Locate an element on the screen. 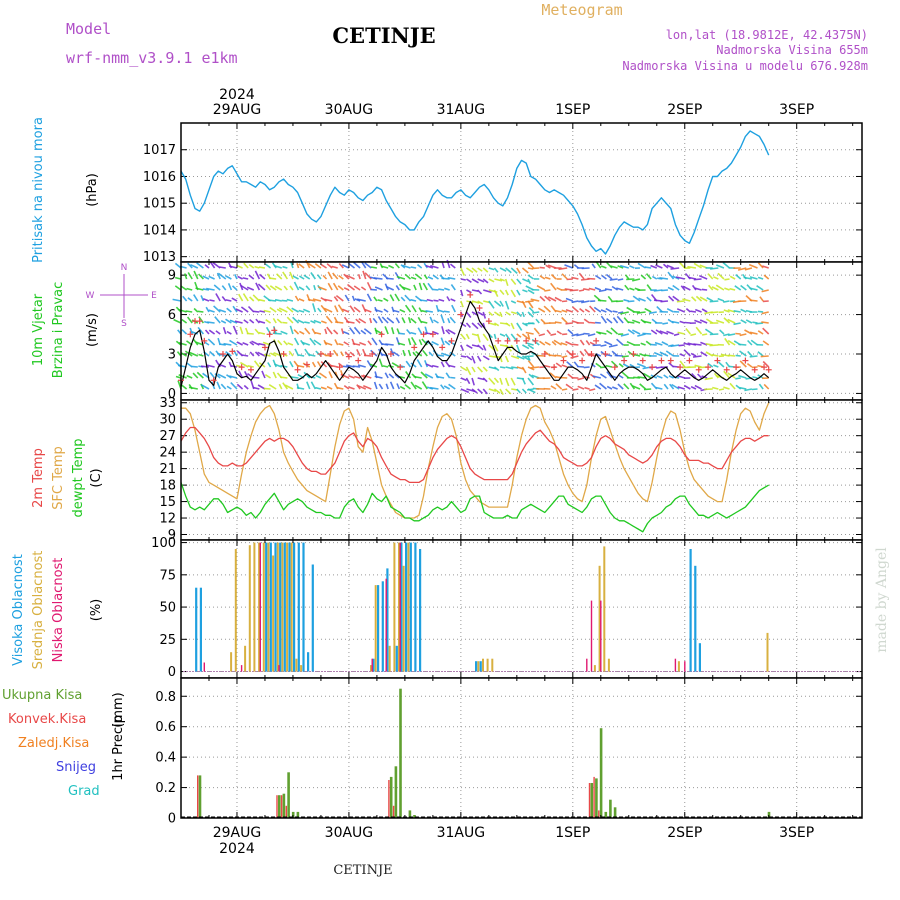  wind-ytick-label: 9 is located at coordinates (172, 276).